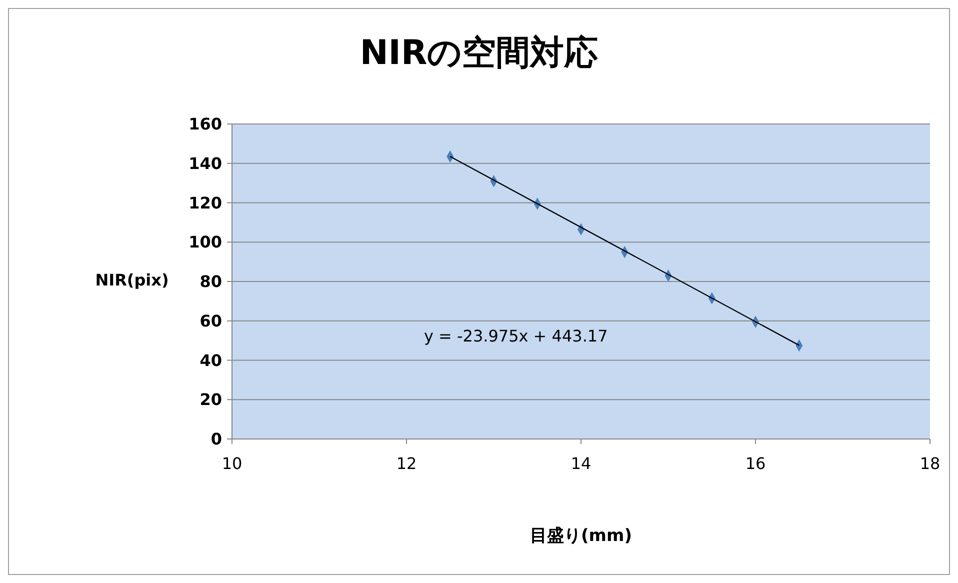 Image resolution: width=958 pixels, height=583 pixels. Describe the element at coordinates (581, 463) in the screenshot. I see `x-tick-label: 14` at that location.